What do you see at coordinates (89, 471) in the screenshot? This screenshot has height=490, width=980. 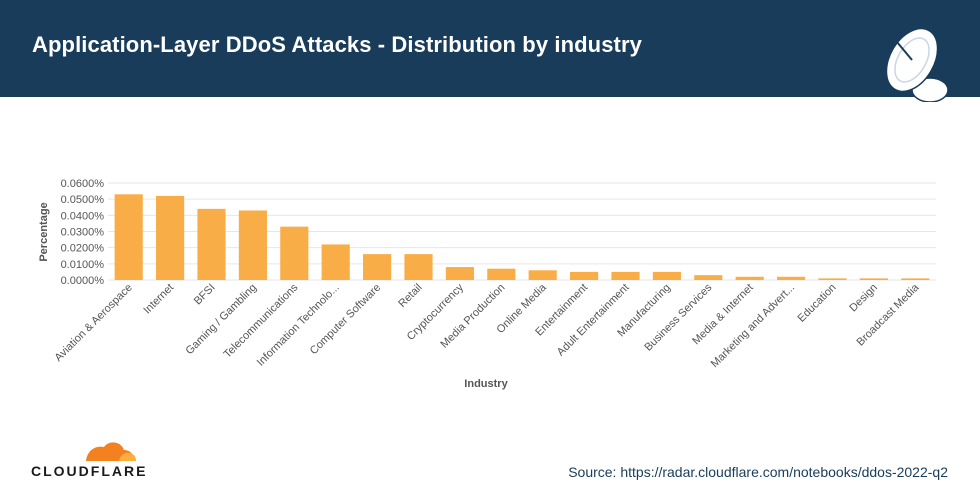 I see `cloudflare-logo-text: CLOUDFLARE` at bounding box center [89, 471].